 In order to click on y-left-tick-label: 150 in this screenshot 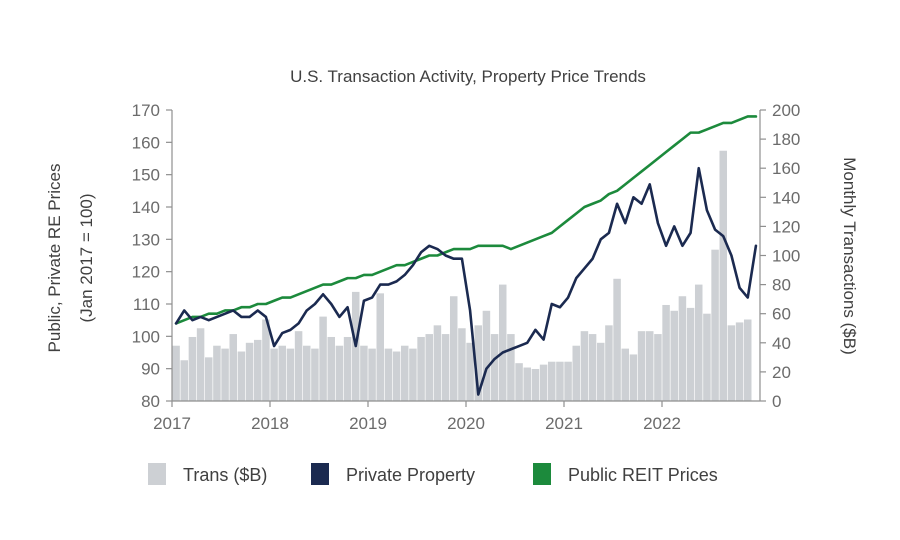, I will do `click(146, 175)`.